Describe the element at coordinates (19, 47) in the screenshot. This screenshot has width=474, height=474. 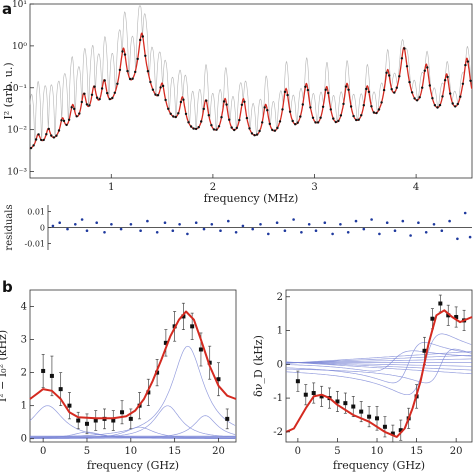
I see `y-tick-label-a: 10⁰` at that location.